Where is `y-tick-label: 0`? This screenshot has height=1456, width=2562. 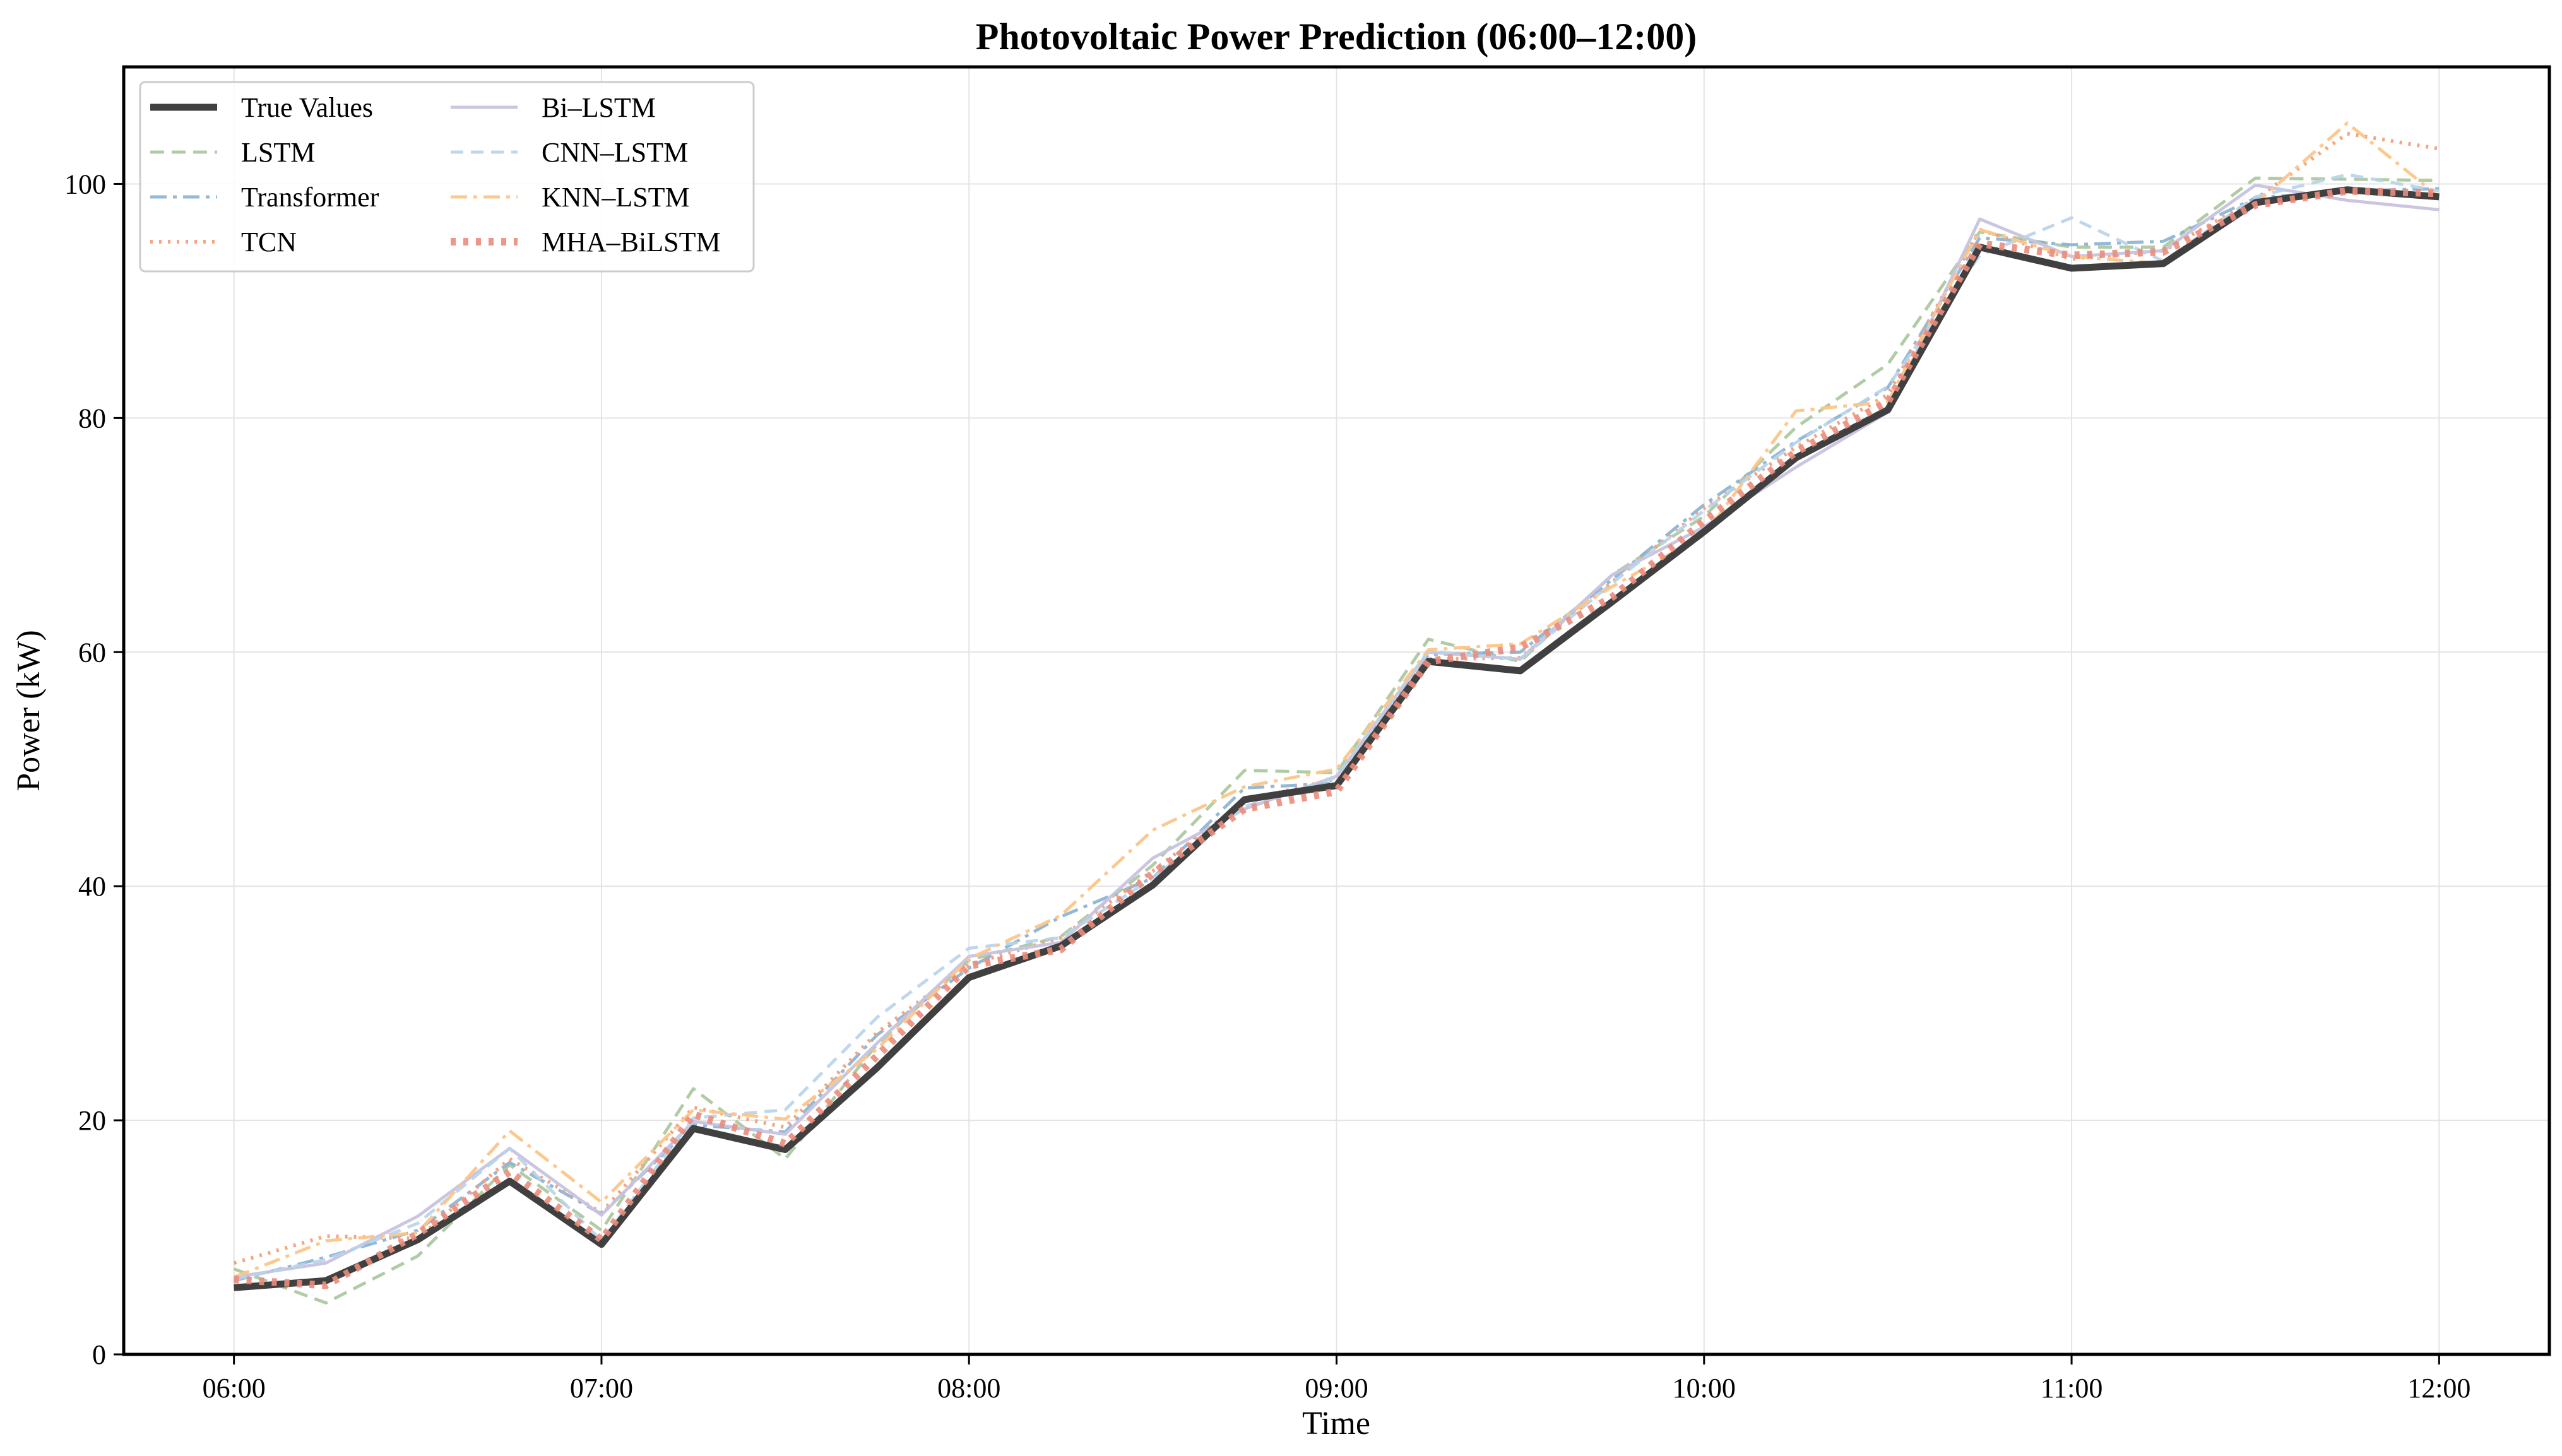
y-tick-label: 0 is located at coordinates (99, 1354).